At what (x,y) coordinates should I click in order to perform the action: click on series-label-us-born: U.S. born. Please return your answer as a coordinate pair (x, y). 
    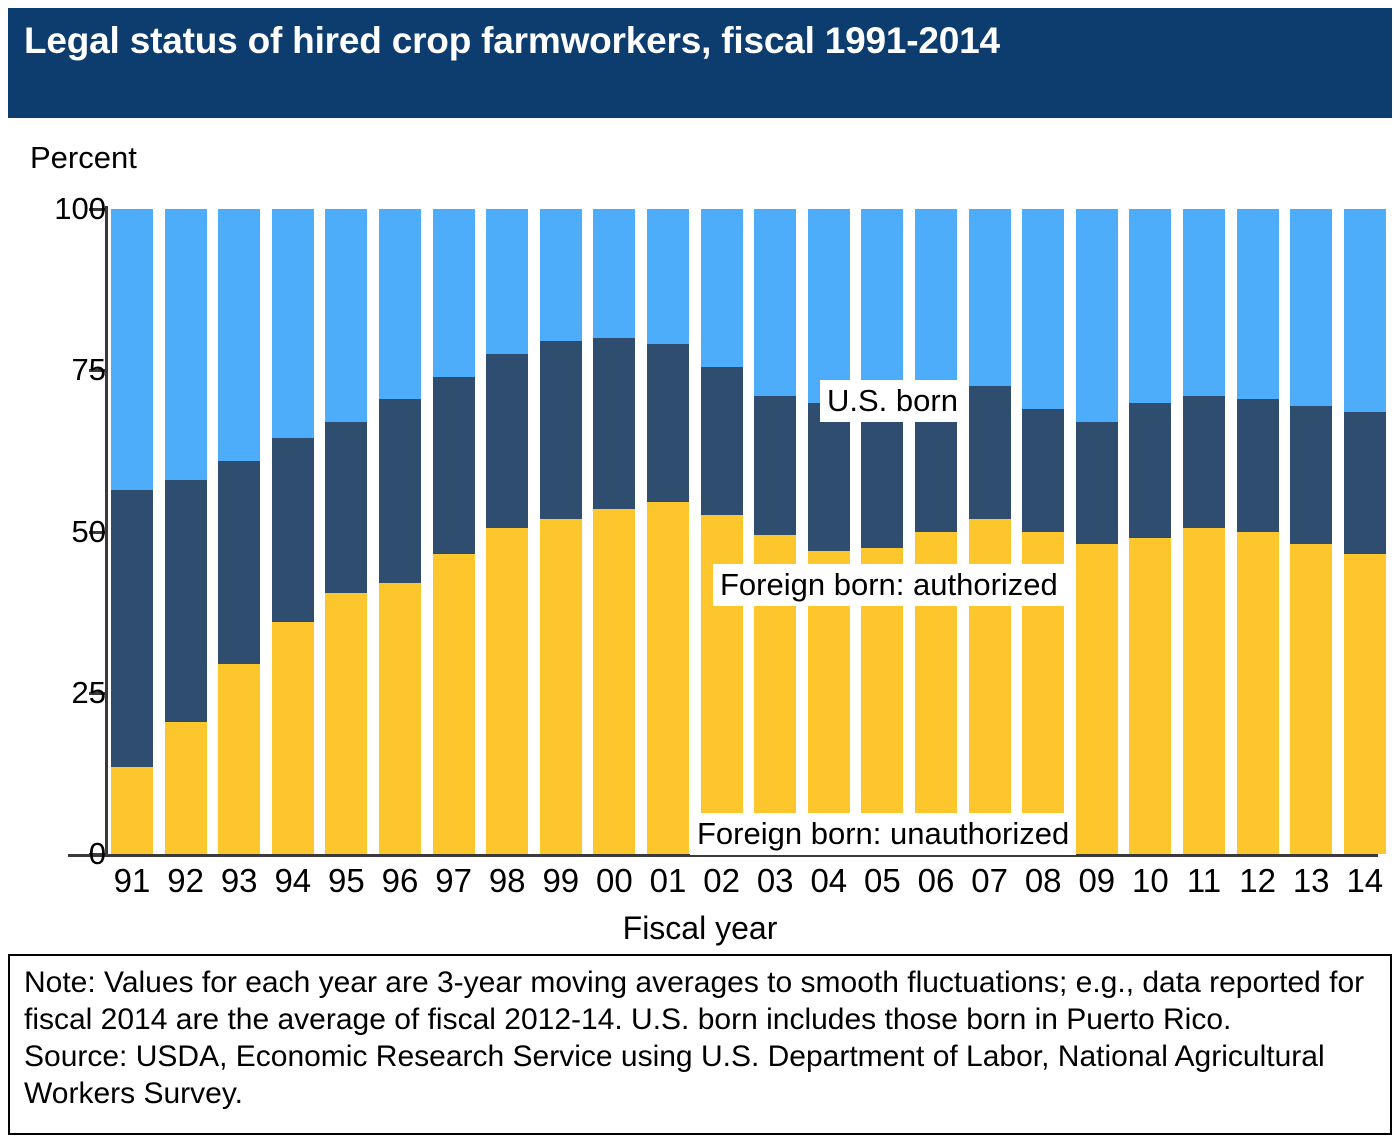
    Looking at the image, I should click on (892, 401).